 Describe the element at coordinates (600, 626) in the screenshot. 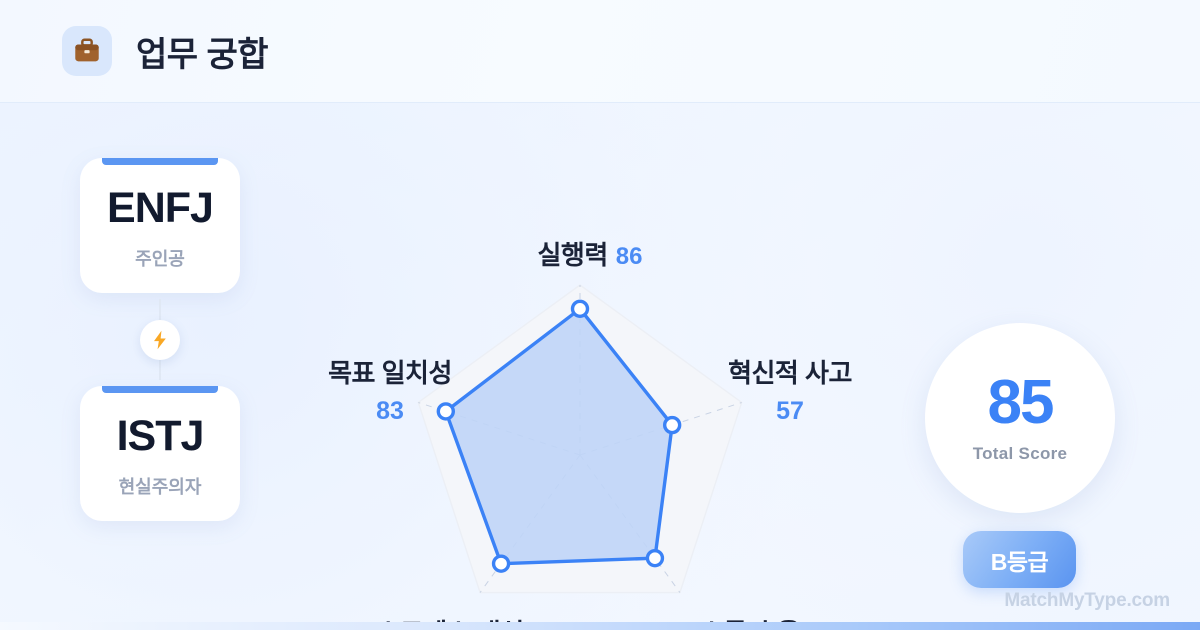

I see `bottom-accent-bar` at that location.